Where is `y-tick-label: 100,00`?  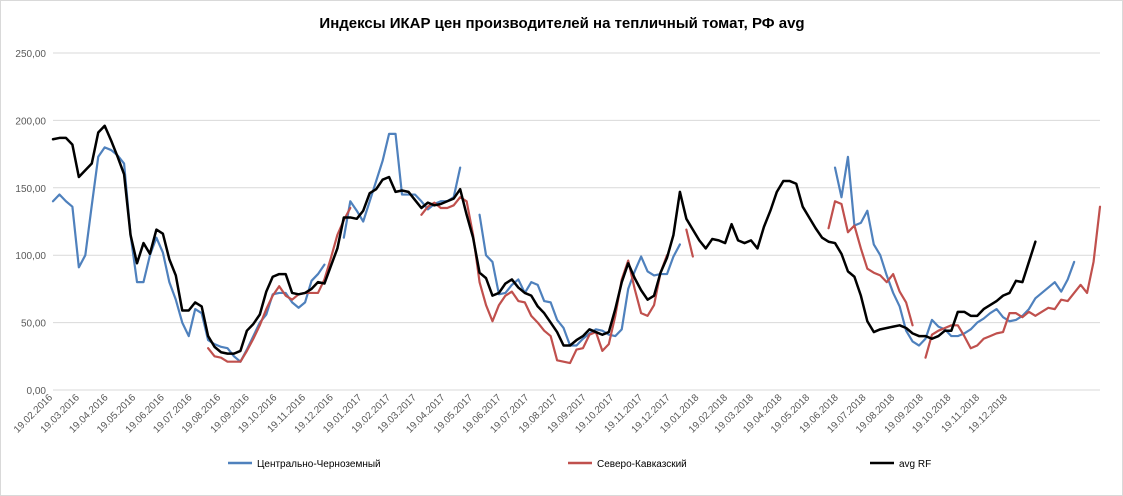 y-tick-label: 100,00 is located at coordinates (30, 256).